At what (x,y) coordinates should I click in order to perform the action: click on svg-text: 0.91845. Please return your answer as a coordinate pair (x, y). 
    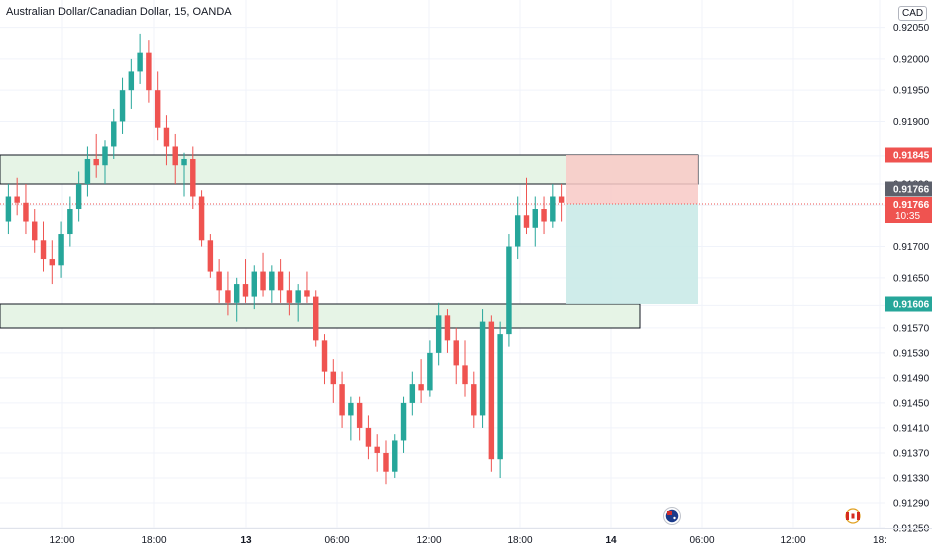
    Looking at the image, I should click on (911, 156).